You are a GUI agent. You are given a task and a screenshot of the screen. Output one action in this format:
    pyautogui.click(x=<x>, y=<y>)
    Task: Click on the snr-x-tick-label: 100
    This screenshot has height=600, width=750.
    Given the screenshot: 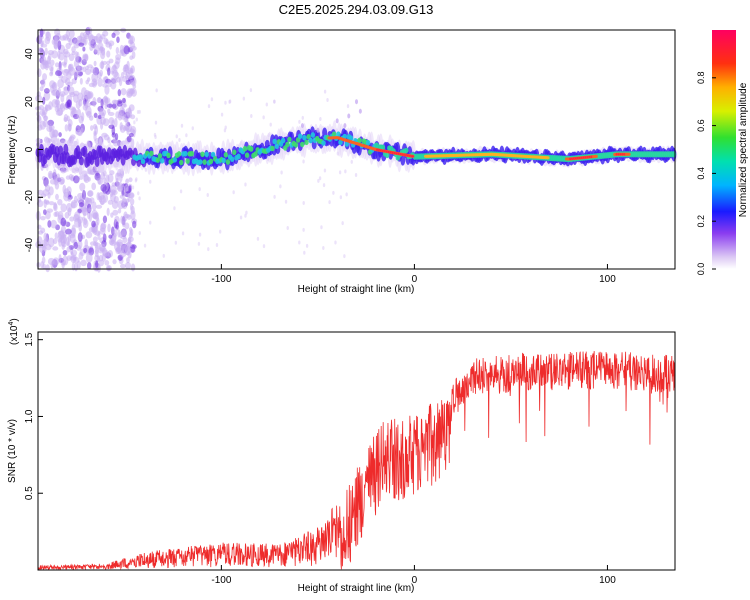 What is the action you would take?
    pyautogui.click(x=607, y=580)
    